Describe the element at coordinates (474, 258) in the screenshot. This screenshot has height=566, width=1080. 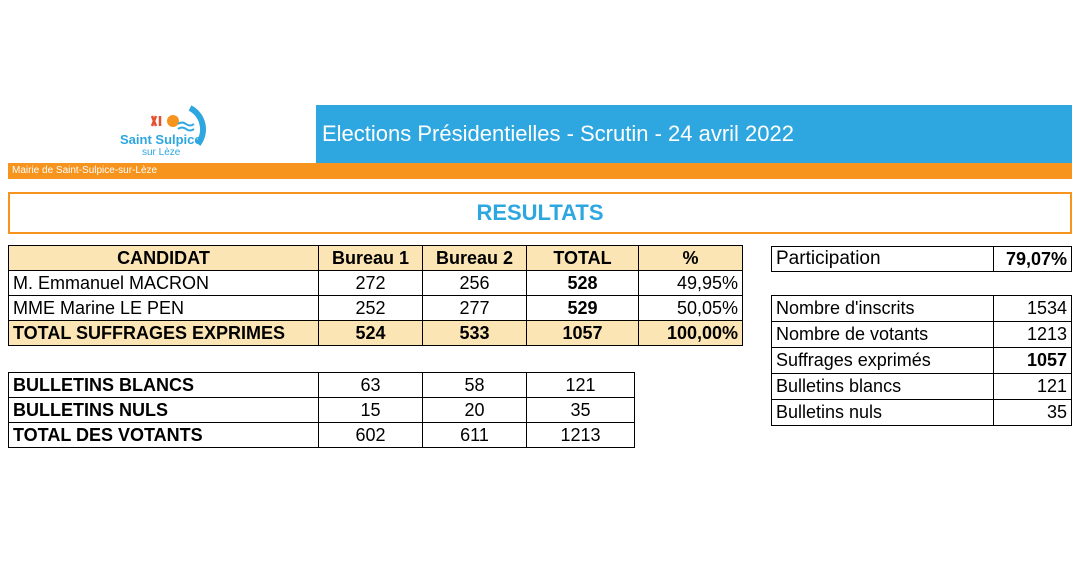
I see `header-bureau2: Bureau 2` at that location.